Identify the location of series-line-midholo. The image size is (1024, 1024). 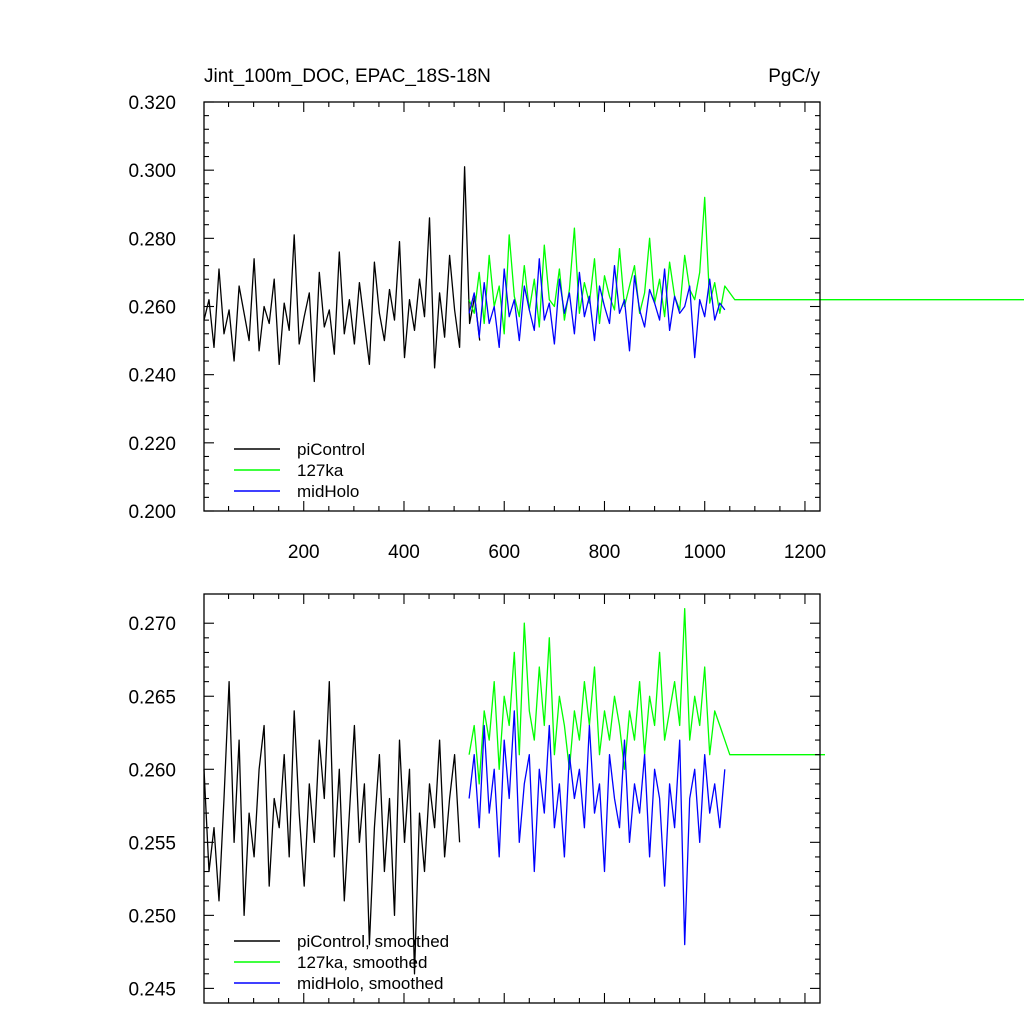
(597, 308).